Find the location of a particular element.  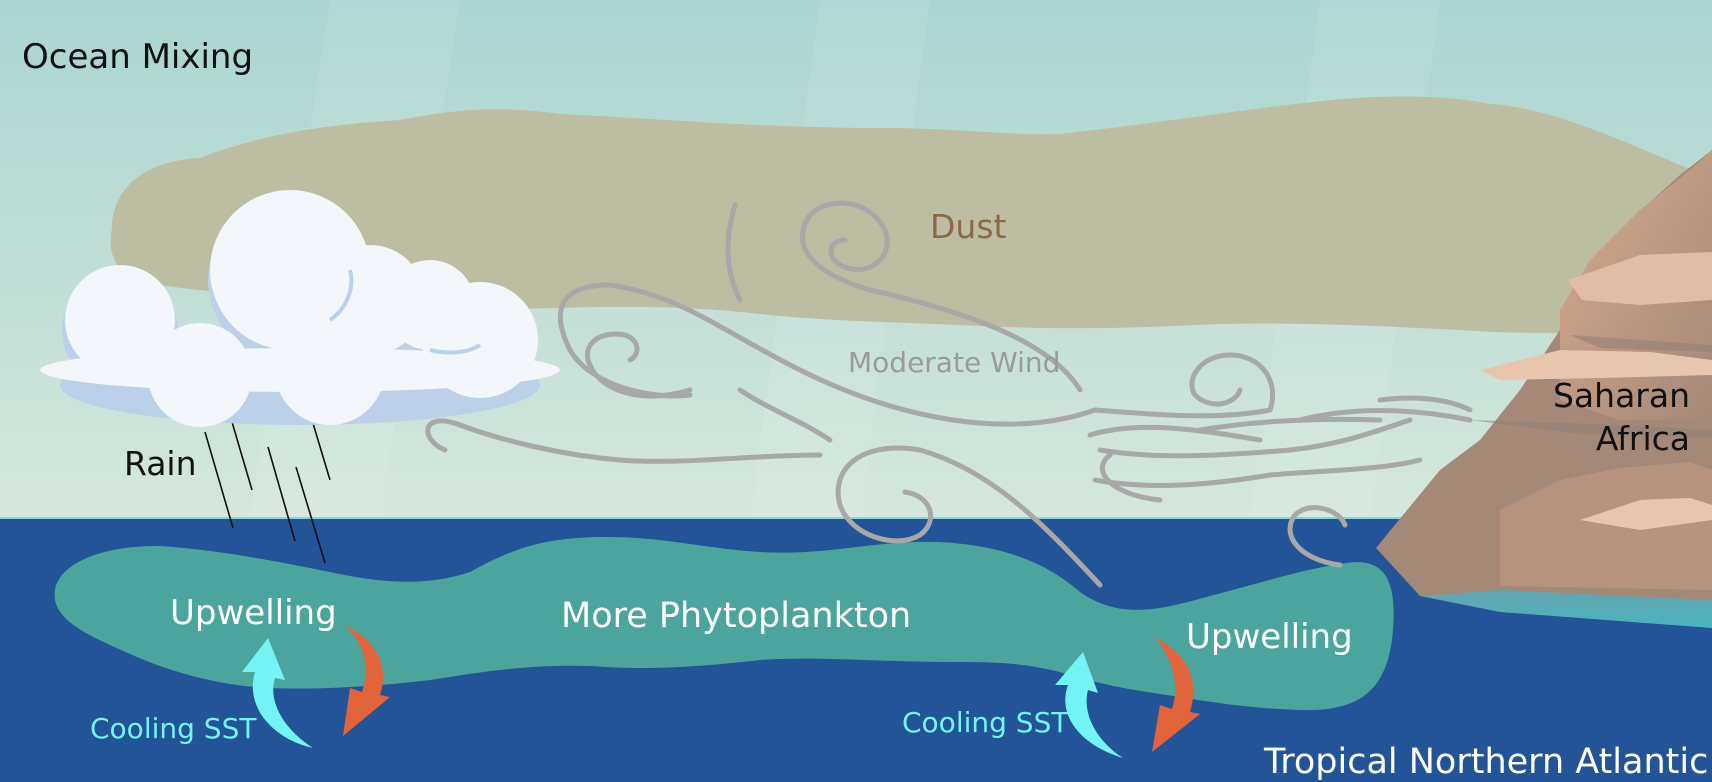

rock-shadow is located at coordinates (1591, 386).